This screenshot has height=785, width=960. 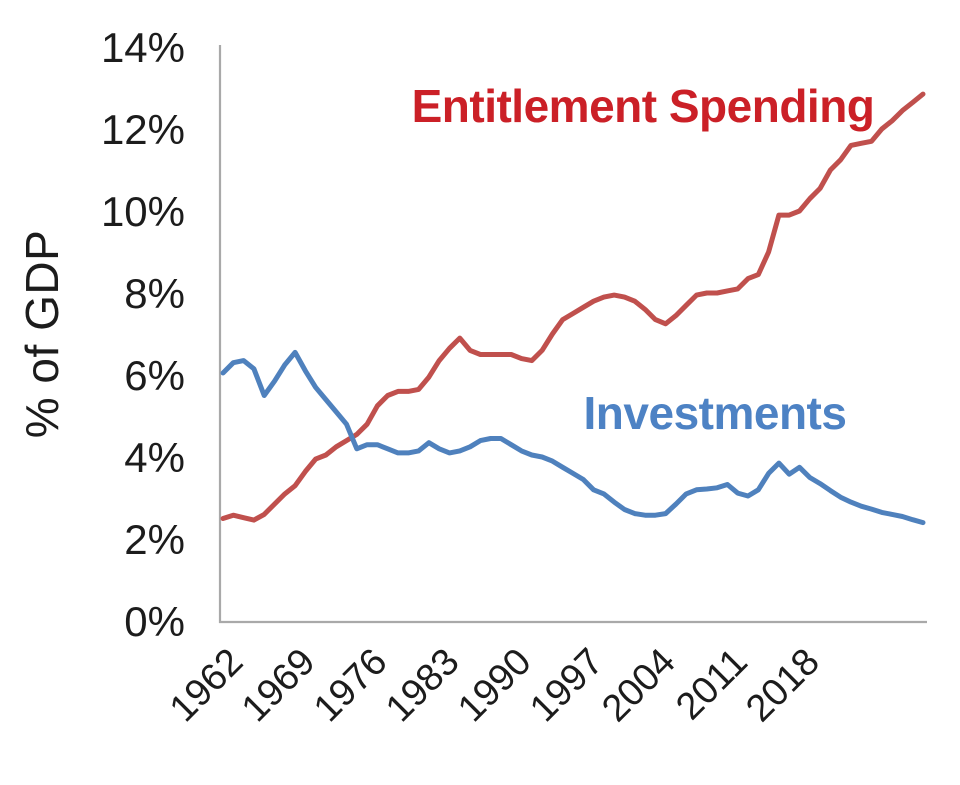 I want to click on y-tick-label-6%: 6%, so click(x=154, y=375).